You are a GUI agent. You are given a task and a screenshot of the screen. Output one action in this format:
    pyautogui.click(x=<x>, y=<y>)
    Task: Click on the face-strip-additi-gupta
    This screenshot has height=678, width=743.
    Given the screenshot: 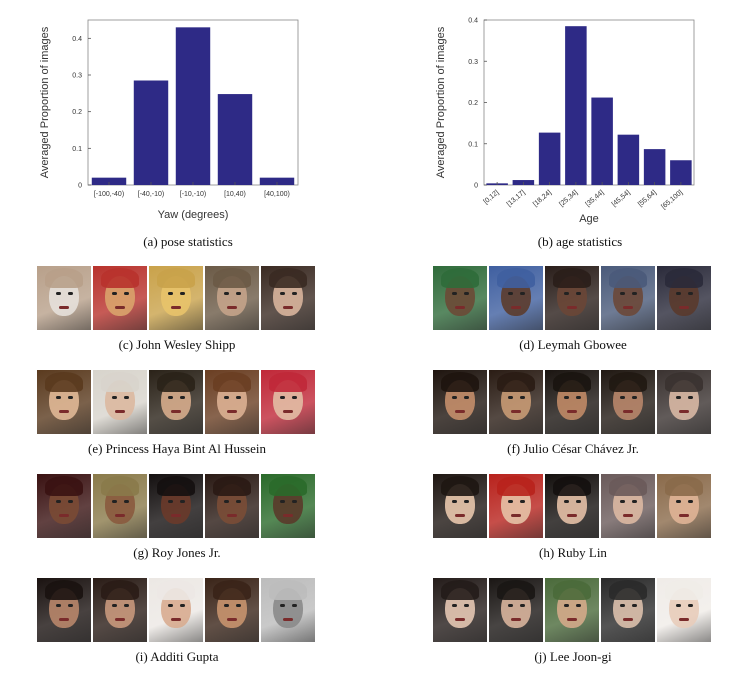 What is the action you would take?
    pyautogui.click(x=176, y=610)
    